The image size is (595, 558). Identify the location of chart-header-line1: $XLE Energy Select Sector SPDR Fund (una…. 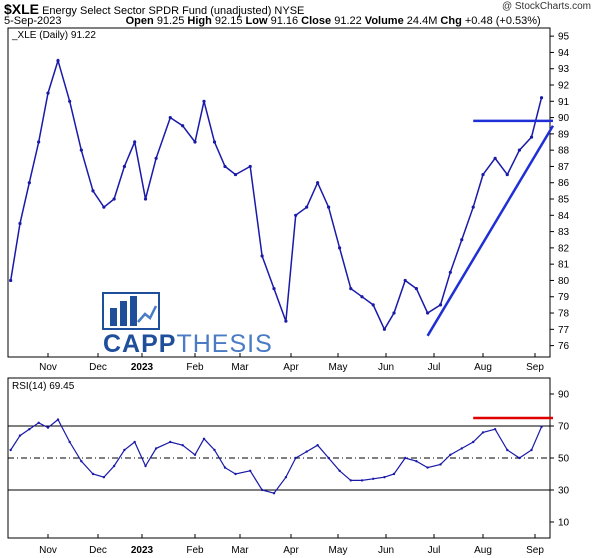
(154, 9).